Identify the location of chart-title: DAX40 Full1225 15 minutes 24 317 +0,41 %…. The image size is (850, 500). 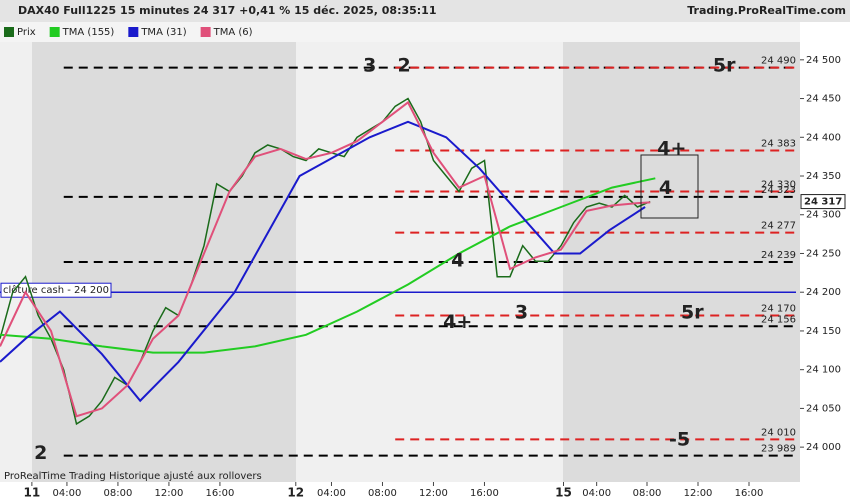
(227, 10).